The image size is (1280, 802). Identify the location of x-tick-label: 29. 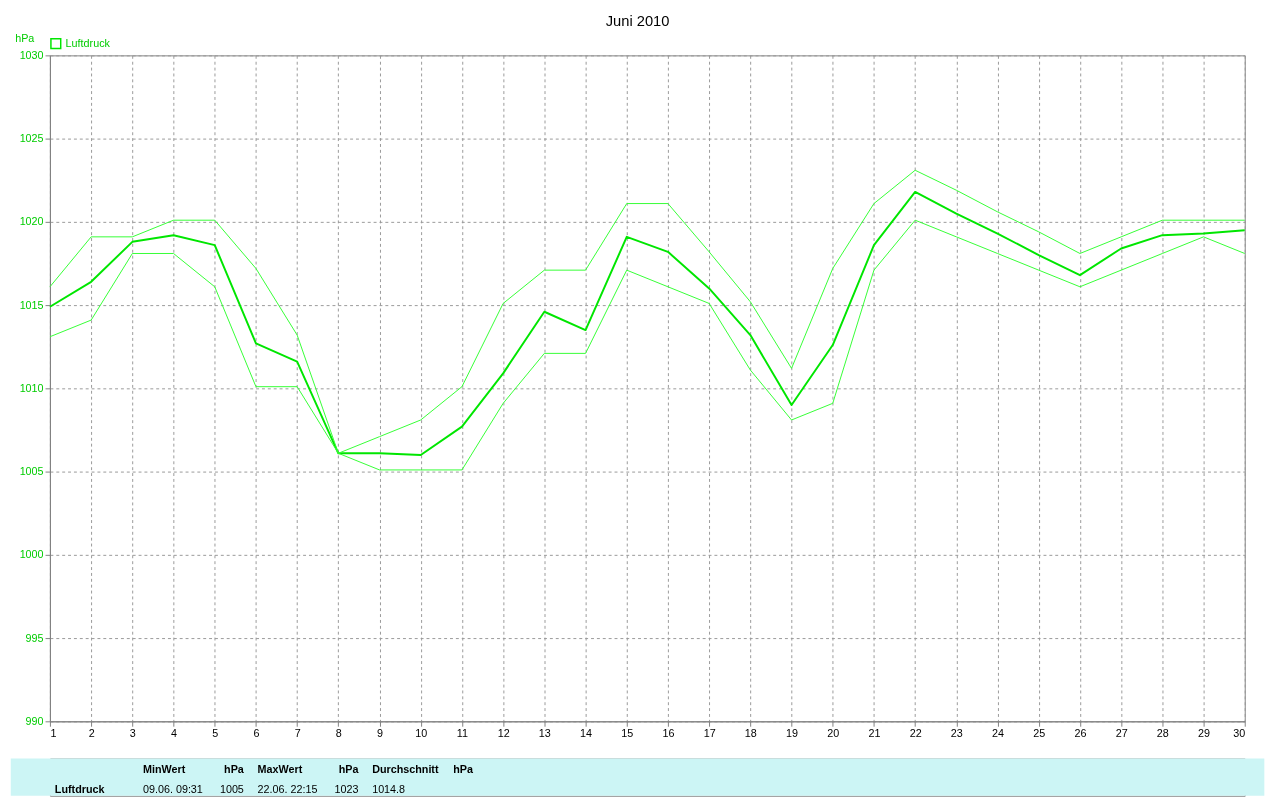
(1204, 733).